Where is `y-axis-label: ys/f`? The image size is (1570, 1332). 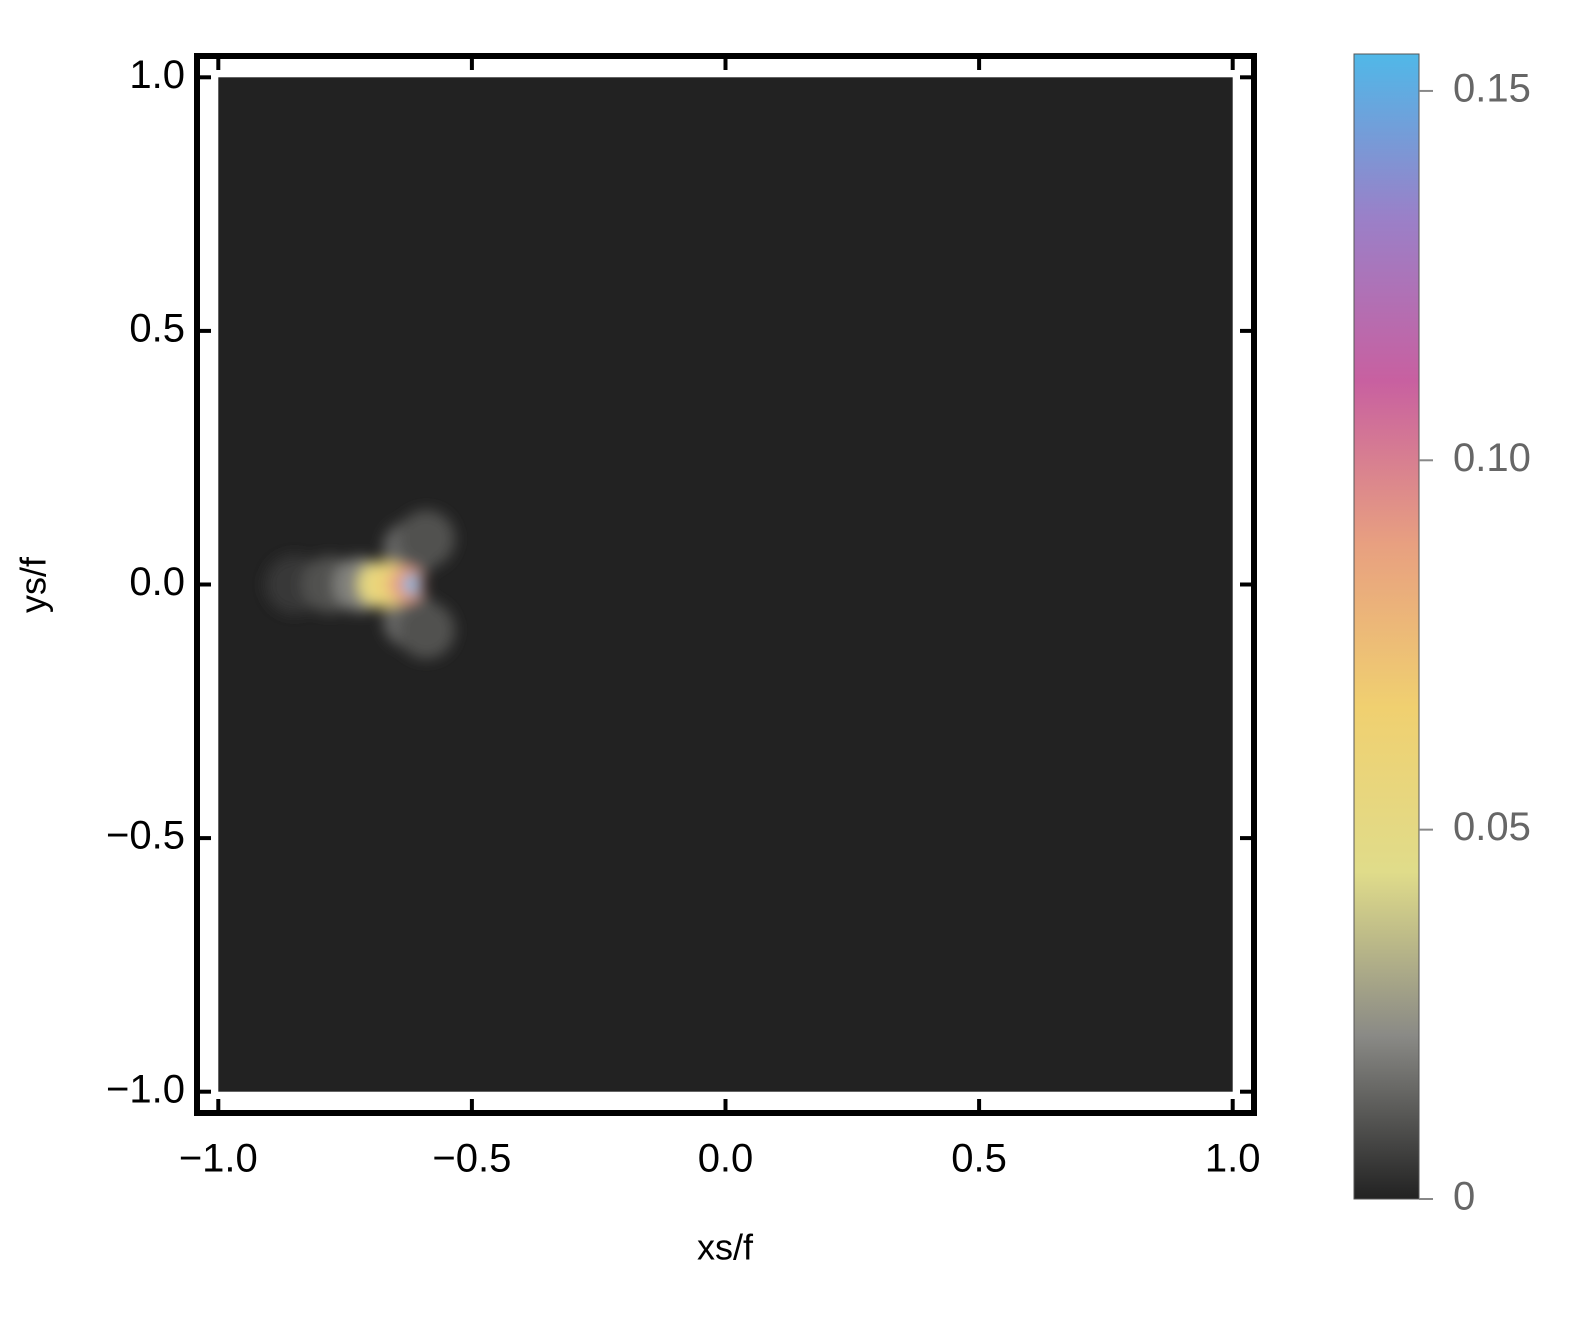 y-axis-label: ys/f is located at coordinates (33, 584).